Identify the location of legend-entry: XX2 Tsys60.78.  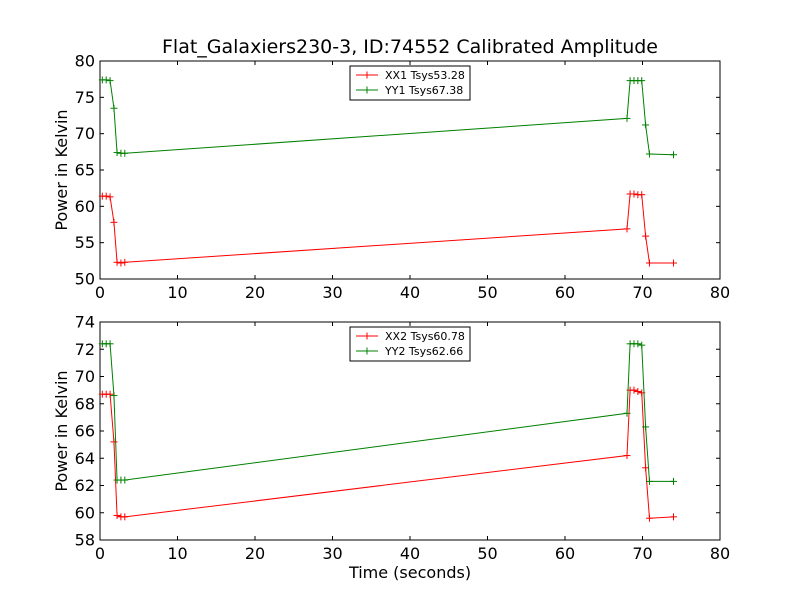
(410, 336).